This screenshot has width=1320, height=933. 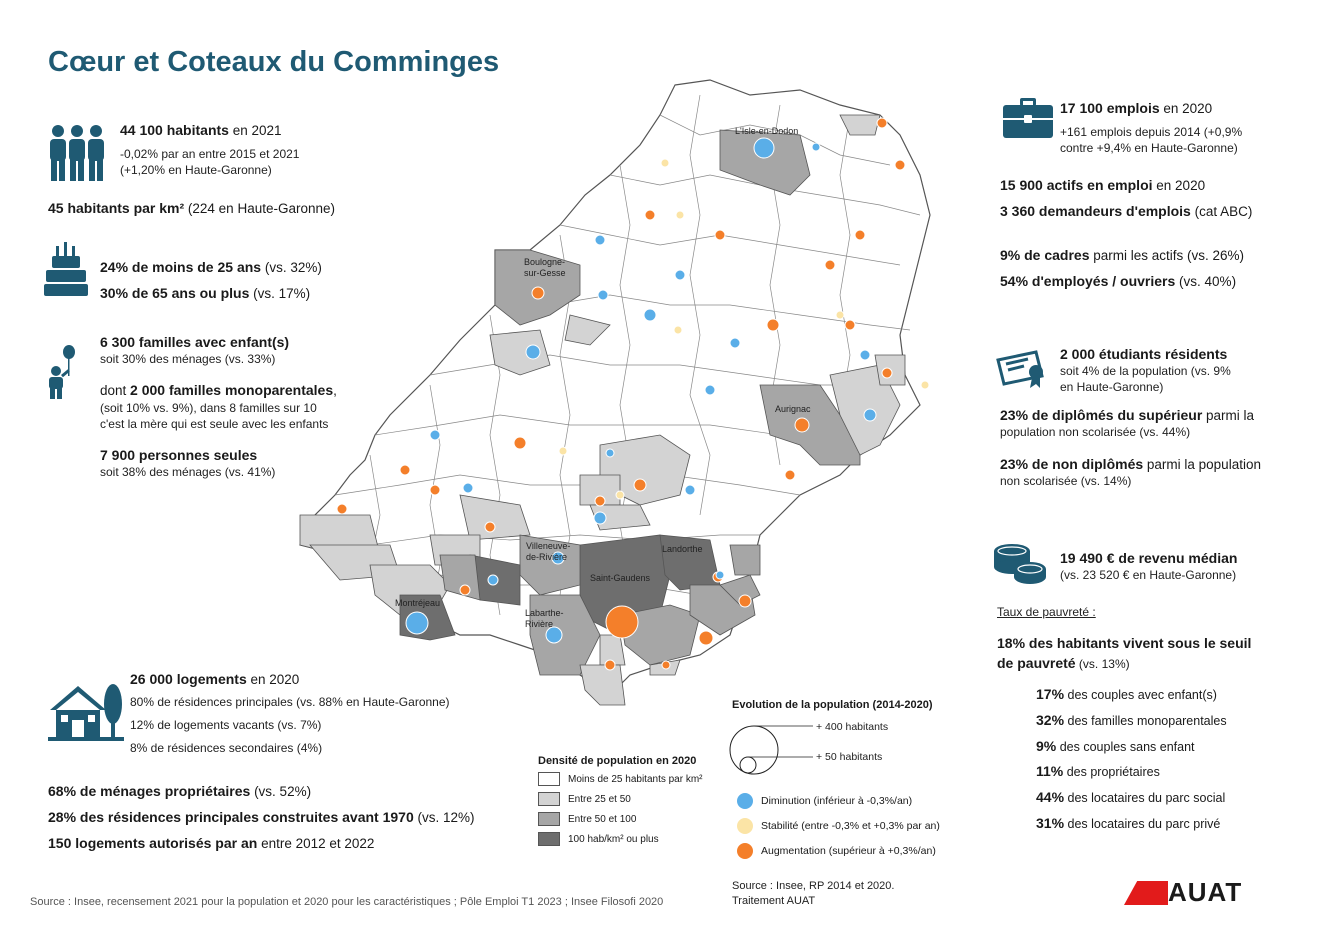 I want to click on label-aurignac: Aurignac, so click(x=793, y=409).